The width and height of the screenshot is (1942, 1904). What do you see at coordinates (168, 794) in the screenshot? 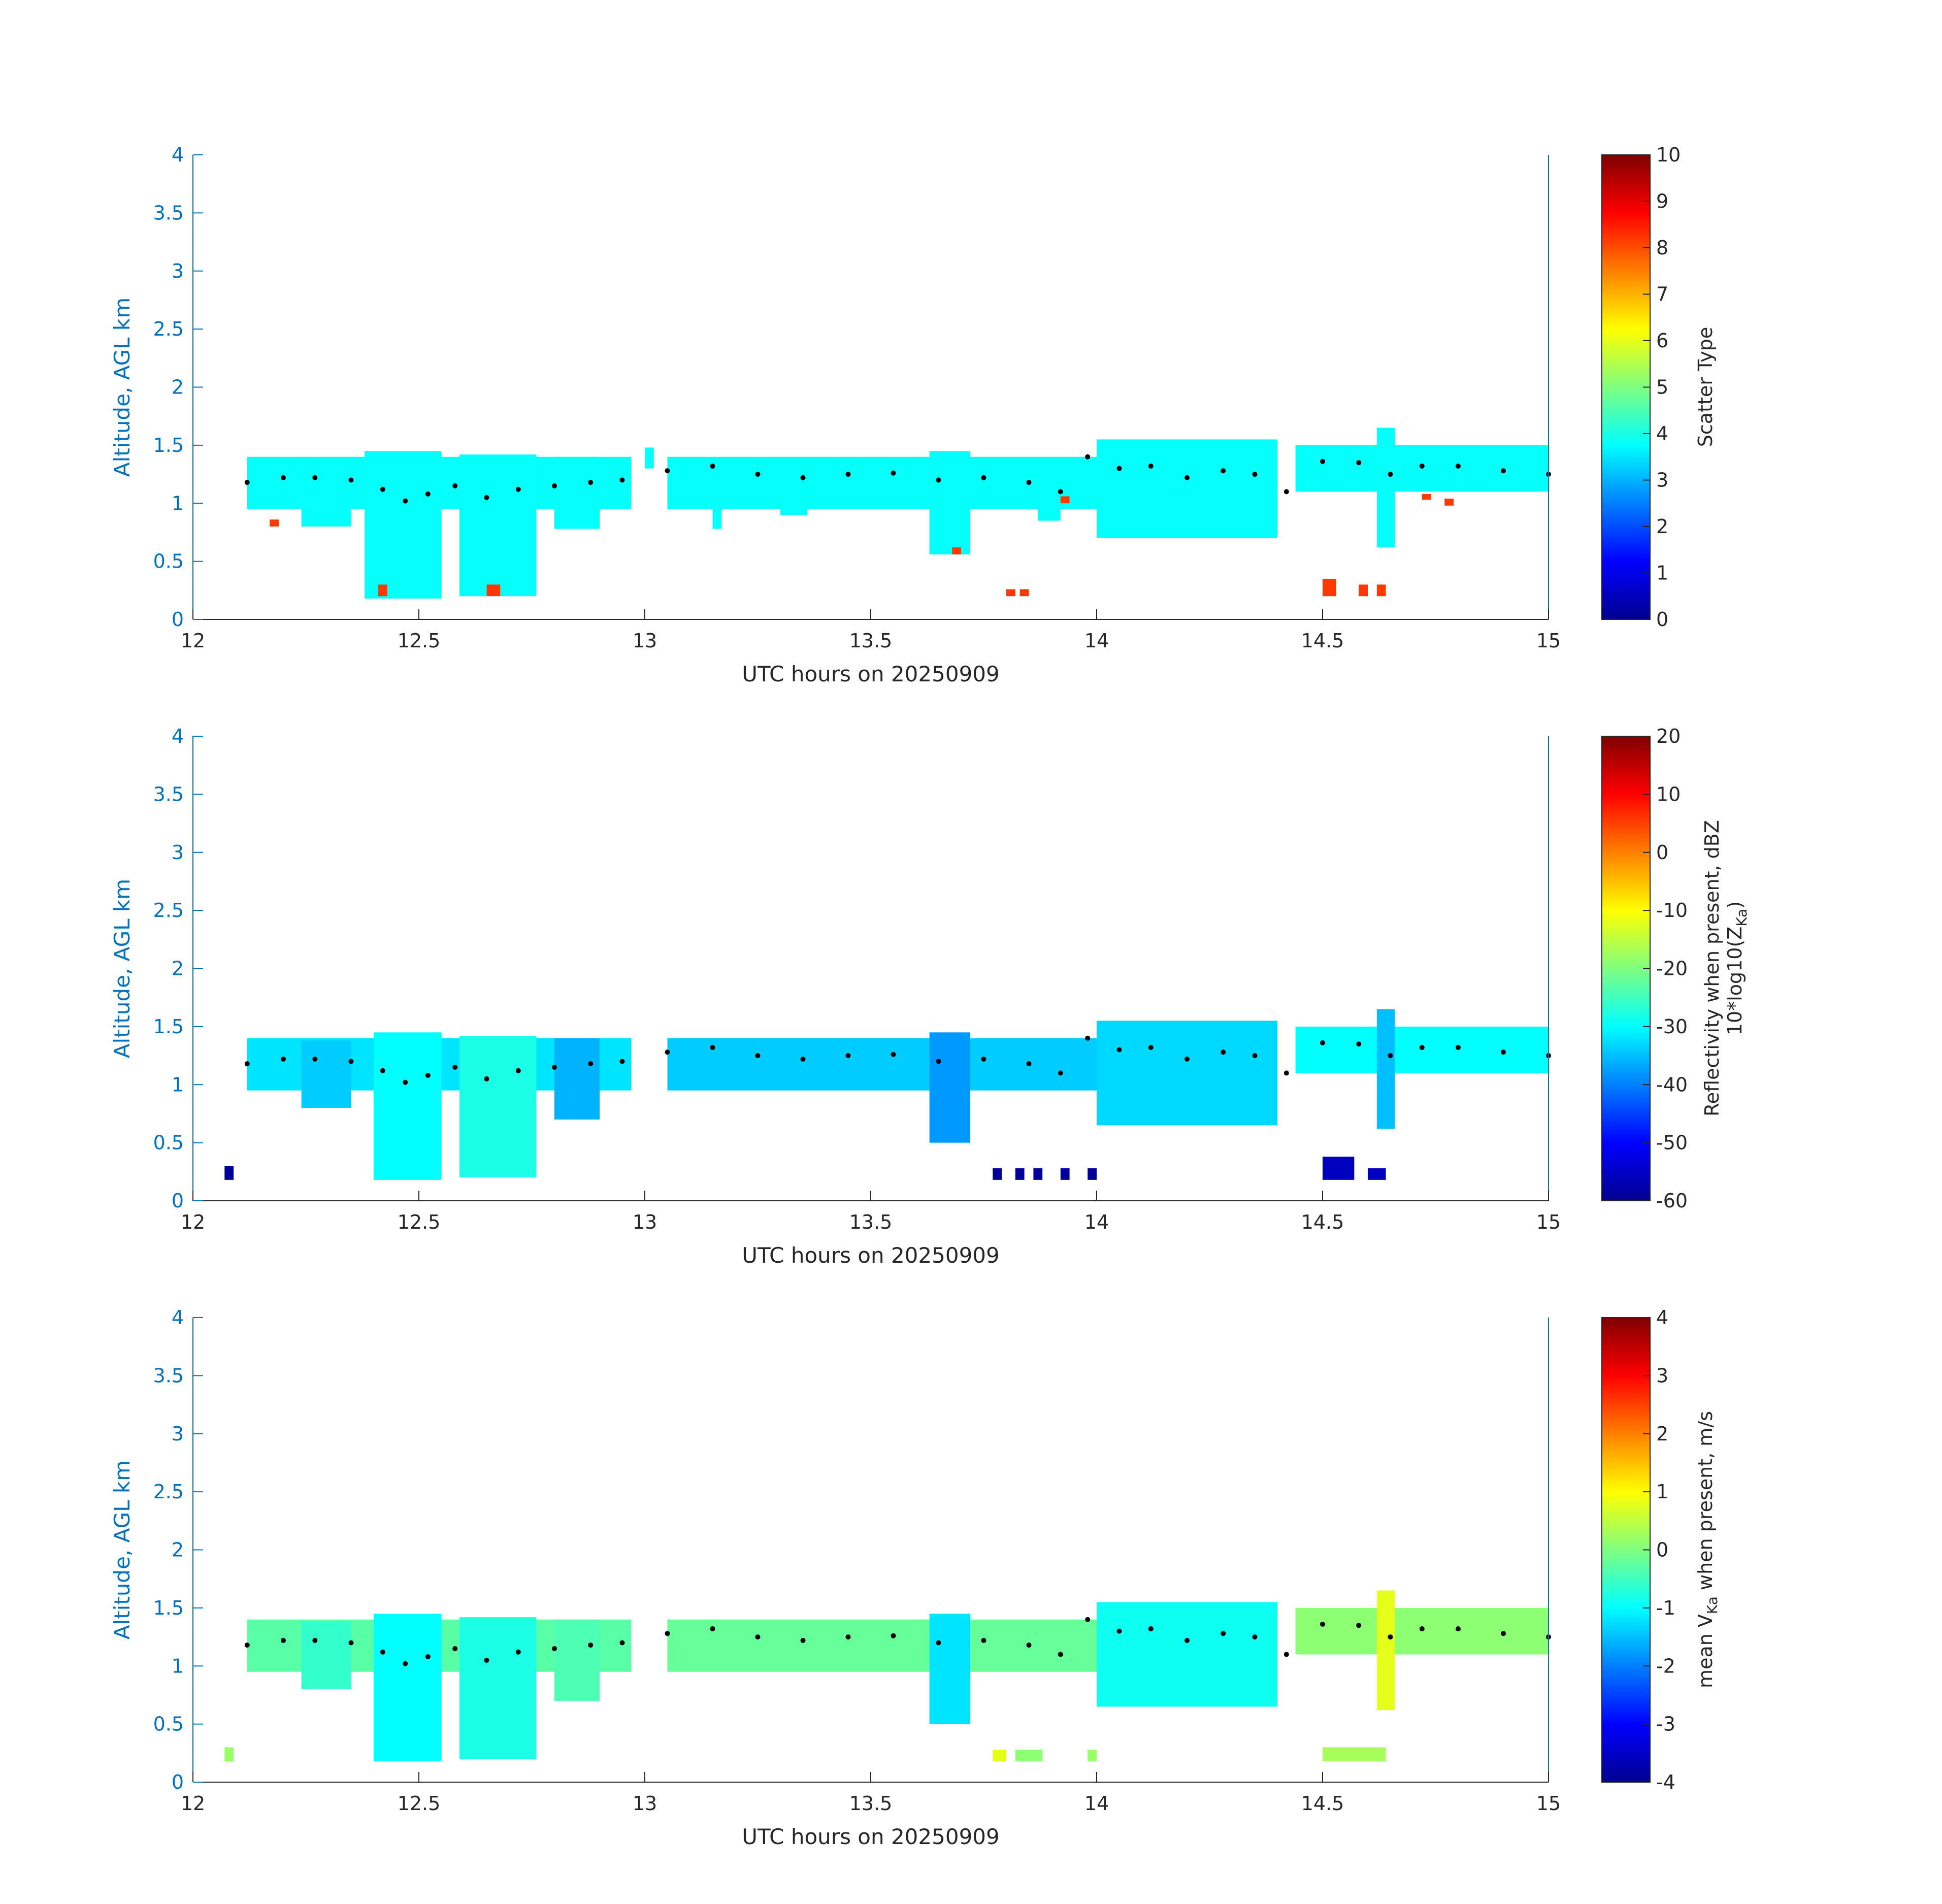
I see `y-tick-label-2-7: 3.5` at bounding box center [168, 794].